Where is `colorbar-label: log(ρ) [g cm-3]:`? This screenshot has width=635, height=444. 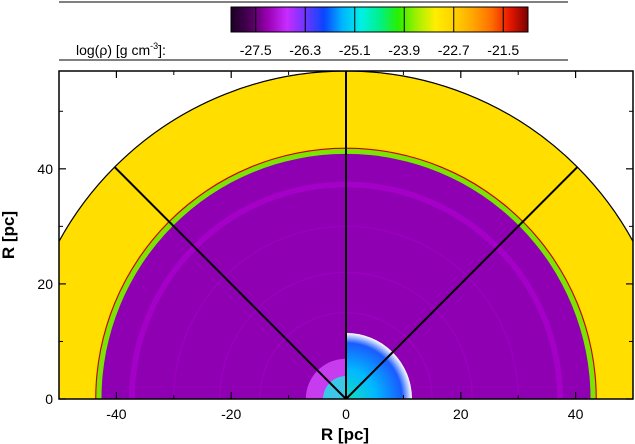
colorbar-label: log(ρ) [g cm-3]: is located at coordinates (121, 49).